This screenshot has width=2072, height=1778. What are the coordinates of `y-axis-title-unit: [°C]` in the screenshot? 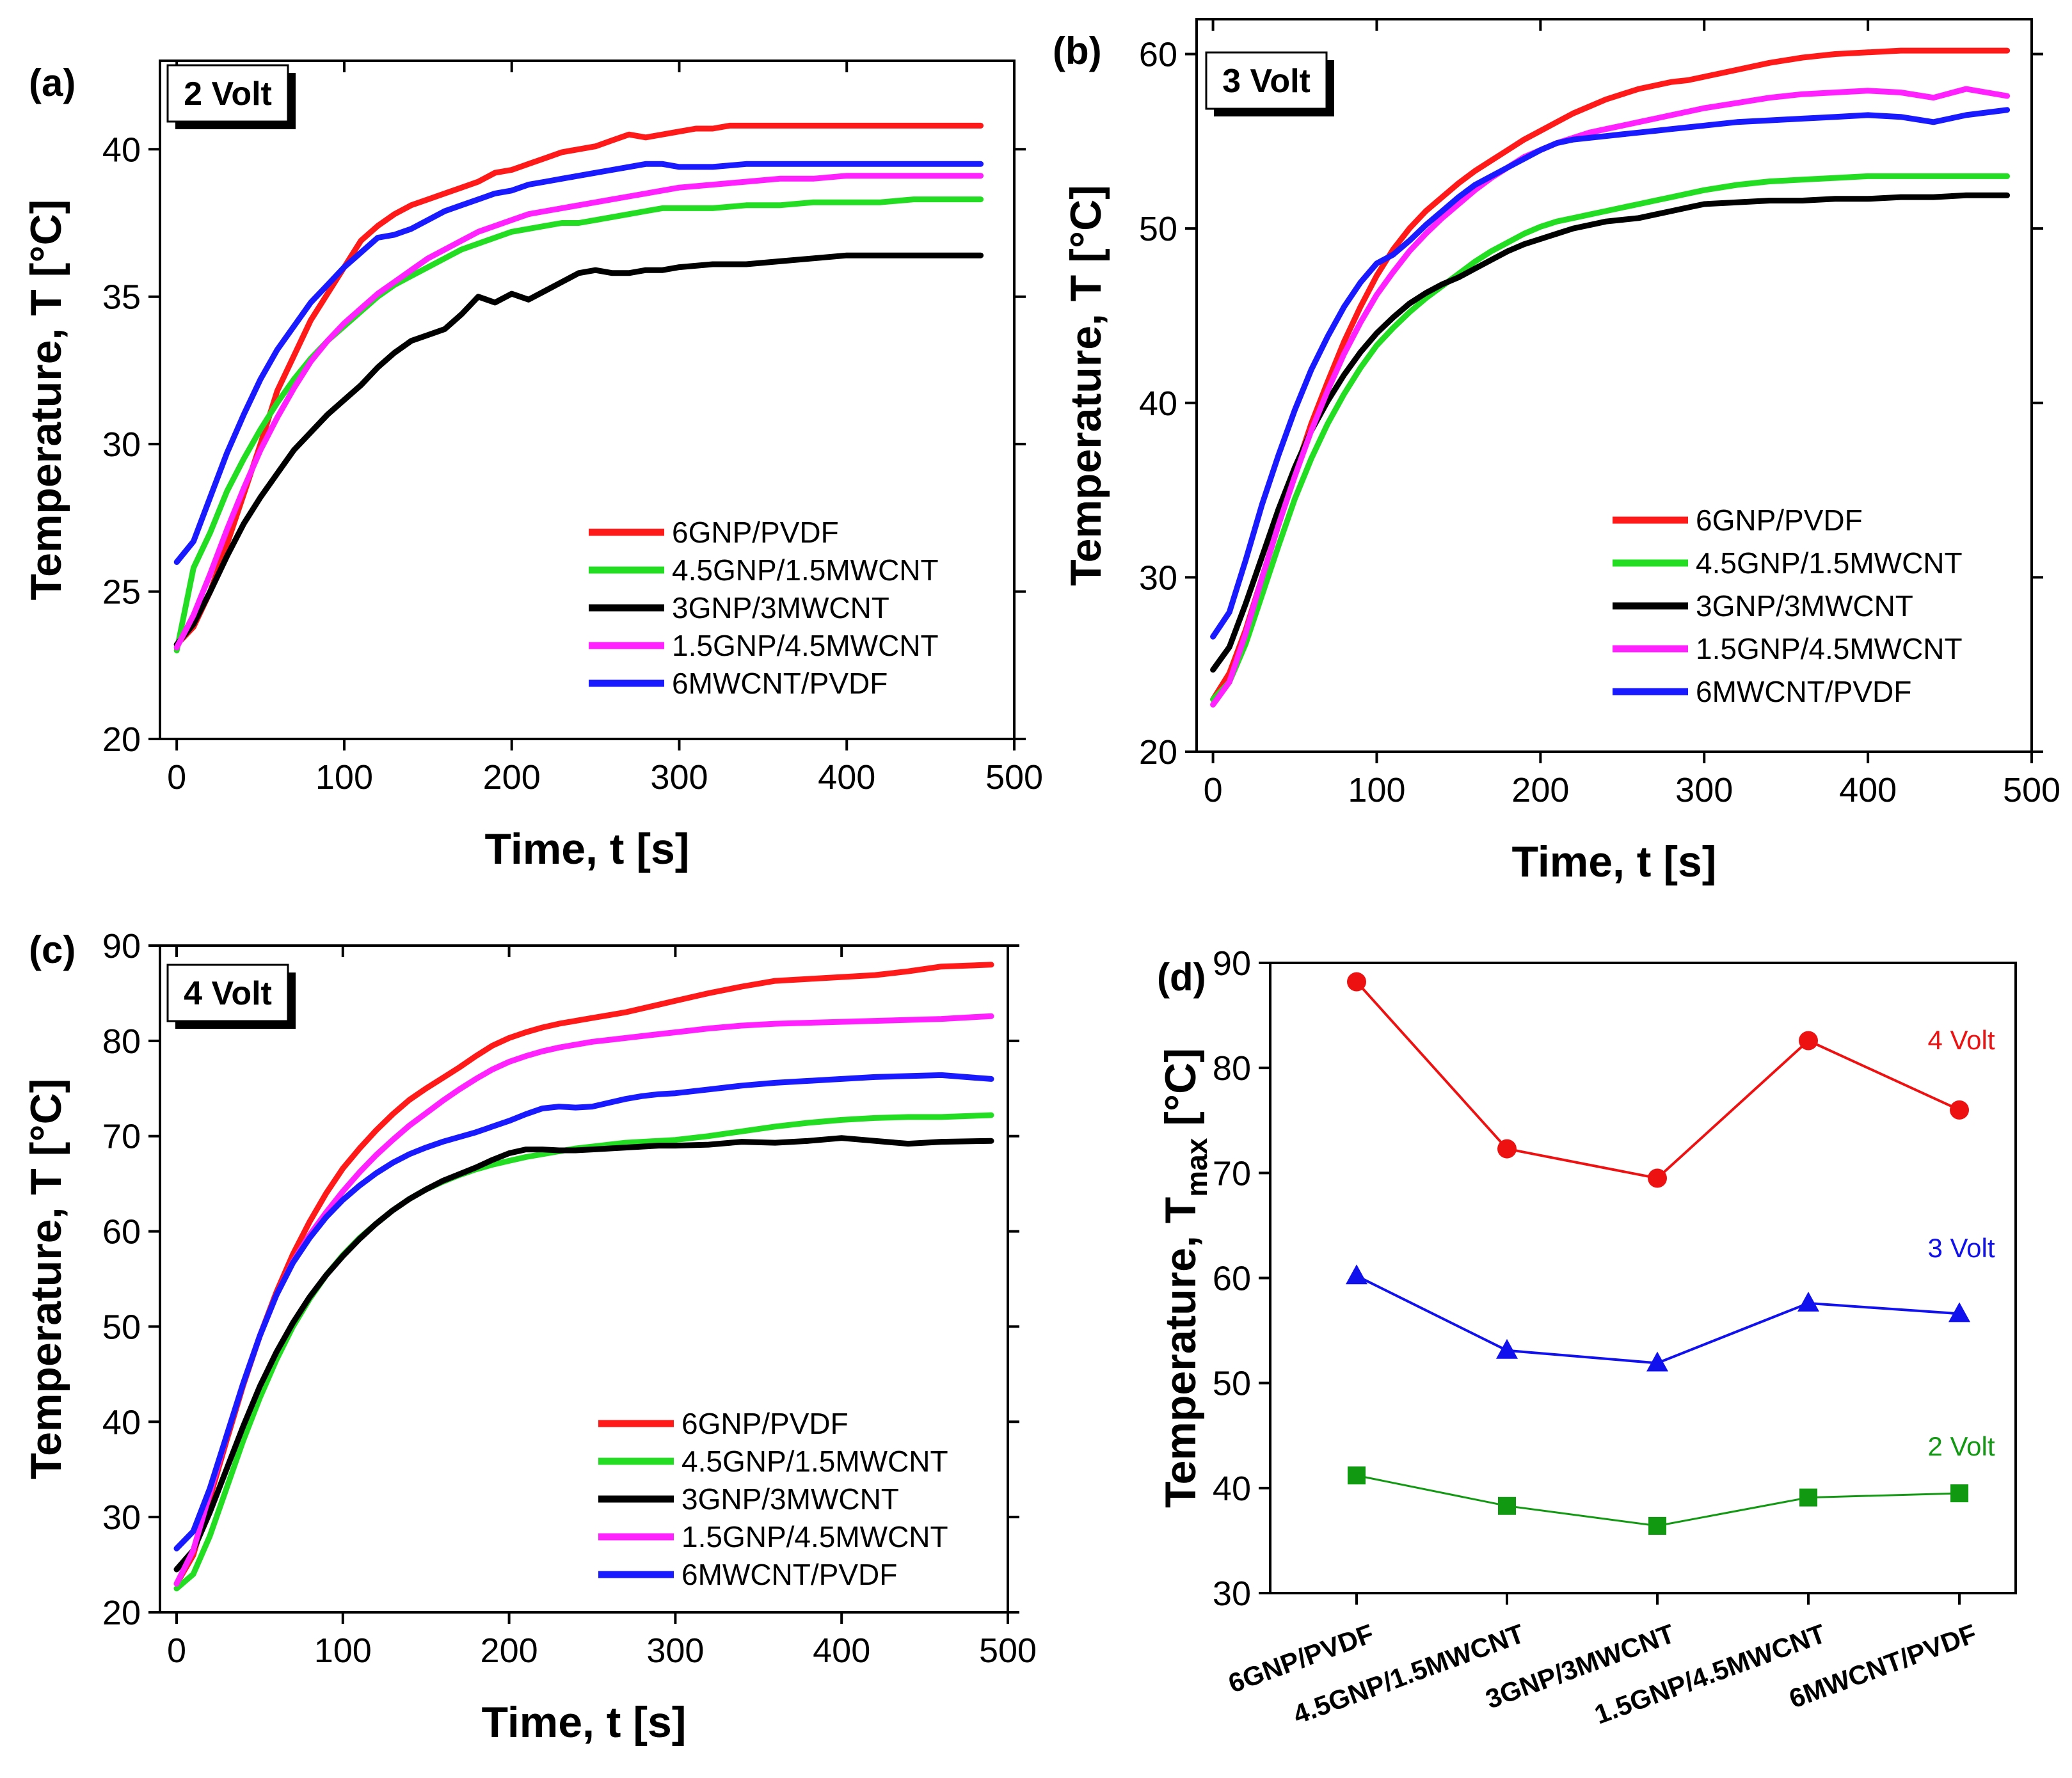 It's located at (1180, 1093).